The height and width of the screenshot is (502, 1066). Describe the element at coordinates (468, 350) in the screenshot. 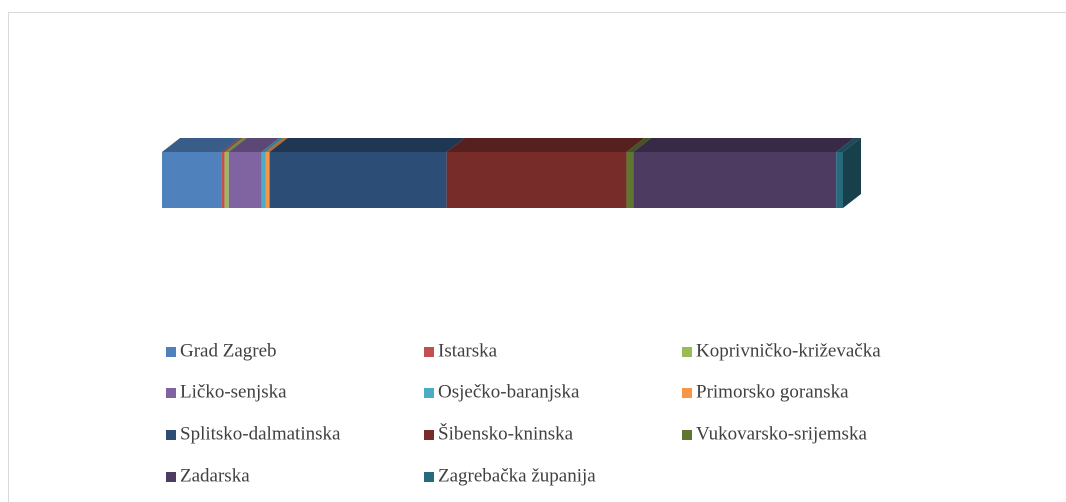

I see `legend-label: Istarska` at that location.